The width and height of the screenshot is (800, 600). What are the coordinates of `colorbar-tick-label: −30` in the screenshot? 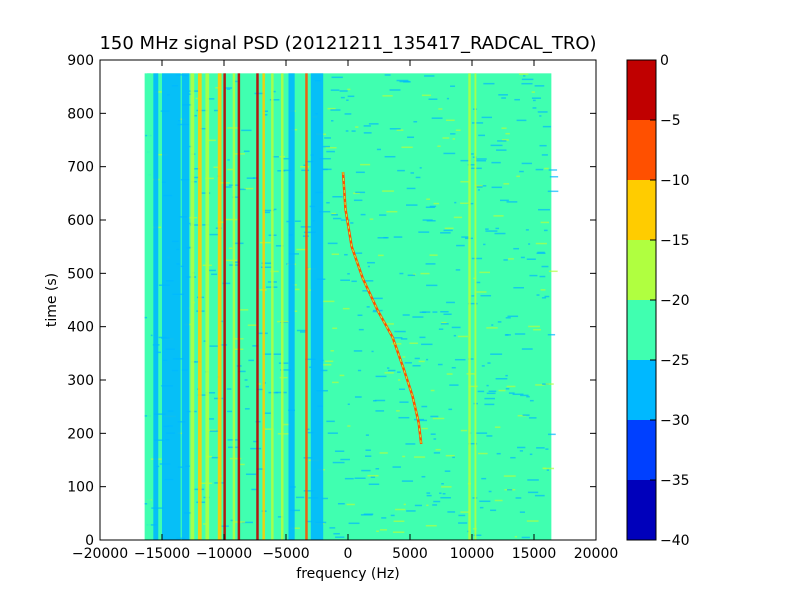 It's located at (675, 421).